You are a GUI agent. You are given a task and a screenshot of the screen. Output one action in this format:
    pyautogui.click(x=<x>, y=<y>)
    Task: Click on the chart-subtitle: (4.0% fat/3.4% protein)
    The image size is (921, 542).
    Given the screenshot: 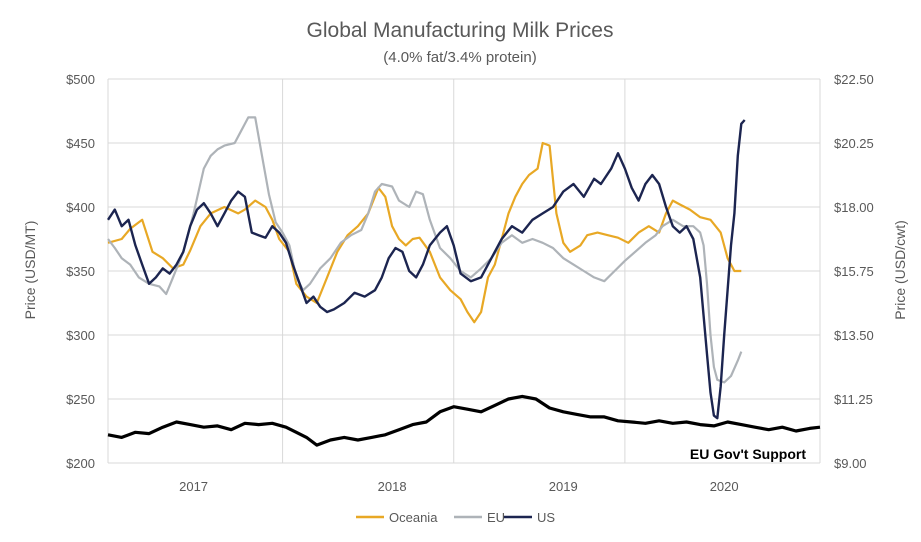 What is the action you would take?
    pyautogui.click(x=459, y=57)
    